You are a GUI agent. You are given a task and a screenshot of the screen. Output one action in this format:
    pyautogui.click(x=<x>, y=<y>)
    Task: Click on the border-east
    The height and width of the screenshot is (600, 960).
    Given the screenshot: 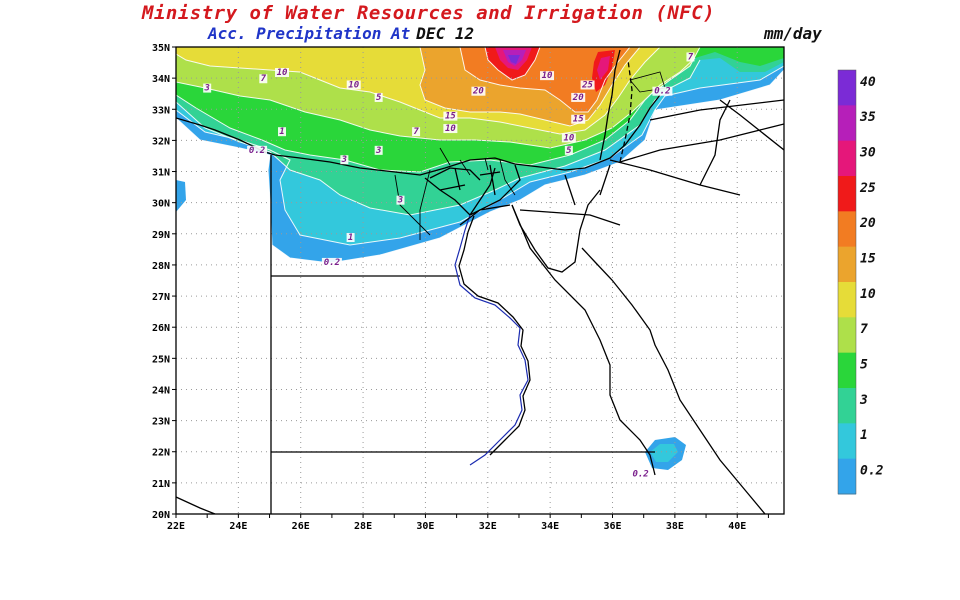 What is the action you would take?
    pyautogui.click(x=751, y=125)
    